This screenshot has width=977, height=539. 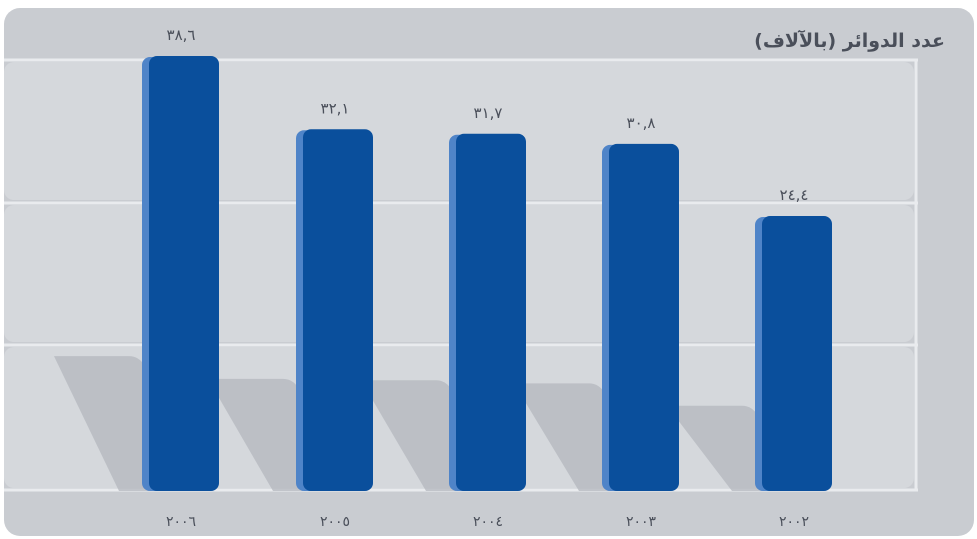 What do you see at coordinates (849, 41) in the screenshot?
I see `chart-title: عدد الدوائر (بالآلاف)` at bounding box center [849, 41].